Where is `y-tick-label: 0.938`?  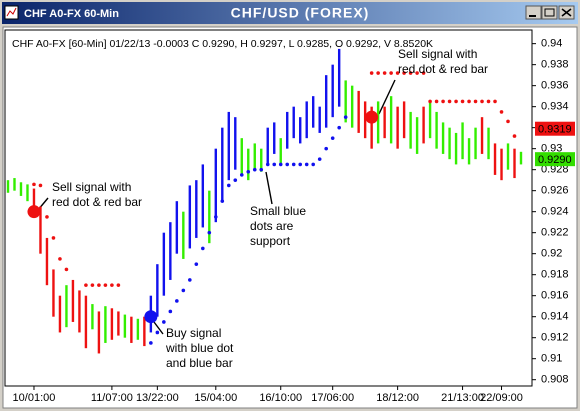
y-tick-label: 0.938 is located at coordinates (555, 65).